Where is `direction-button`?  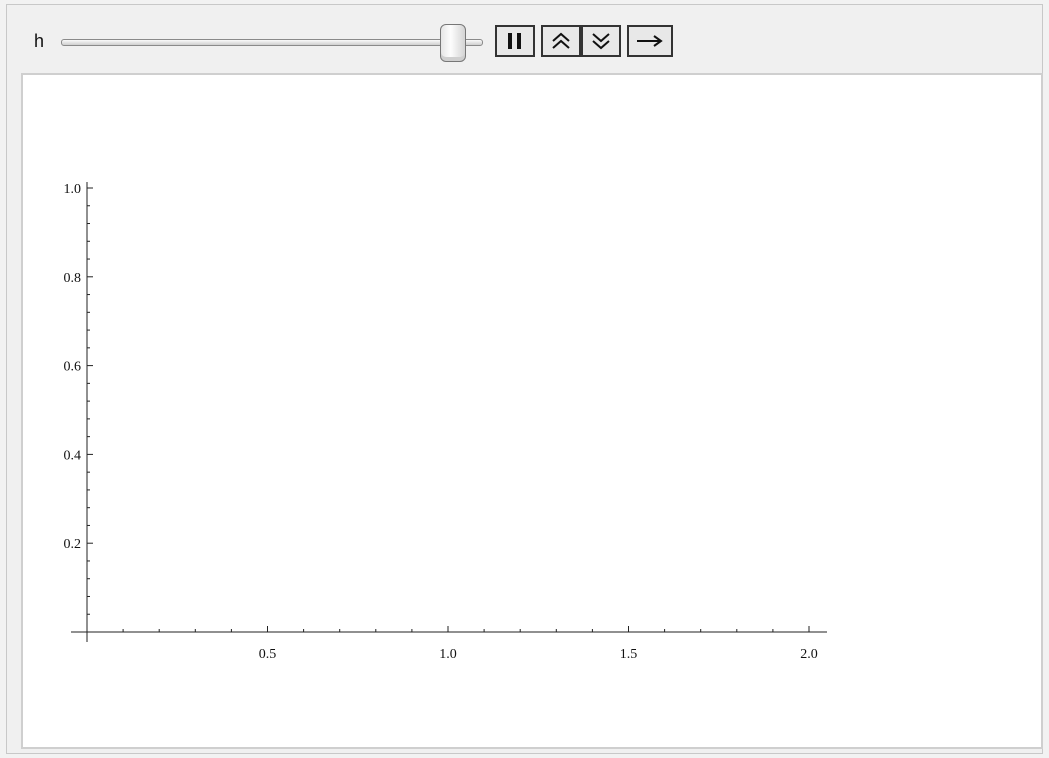 direction-button is located at coordinates (650, 41).